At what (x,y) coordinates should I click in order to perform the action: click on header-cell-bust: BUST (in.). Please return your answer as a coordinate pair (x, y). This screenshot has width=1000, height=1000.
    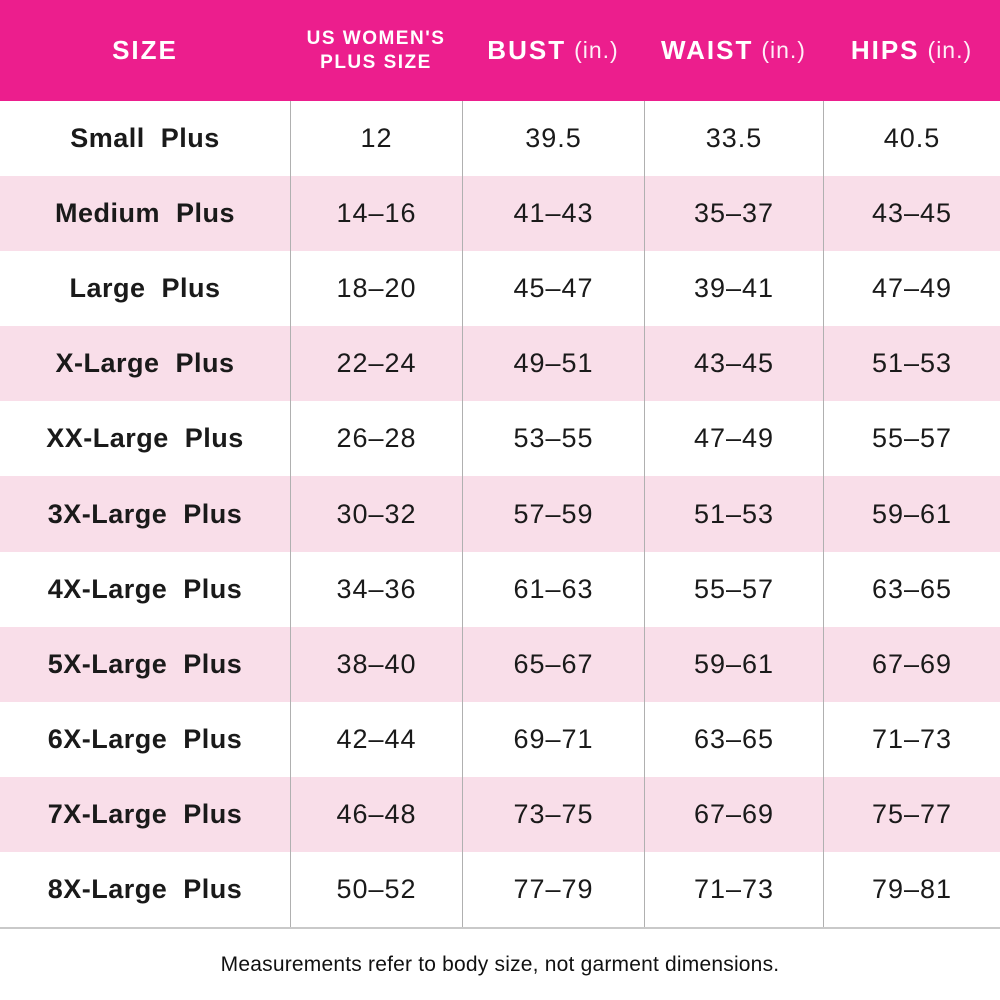
    Looking at the image, I should click on (553, 50).